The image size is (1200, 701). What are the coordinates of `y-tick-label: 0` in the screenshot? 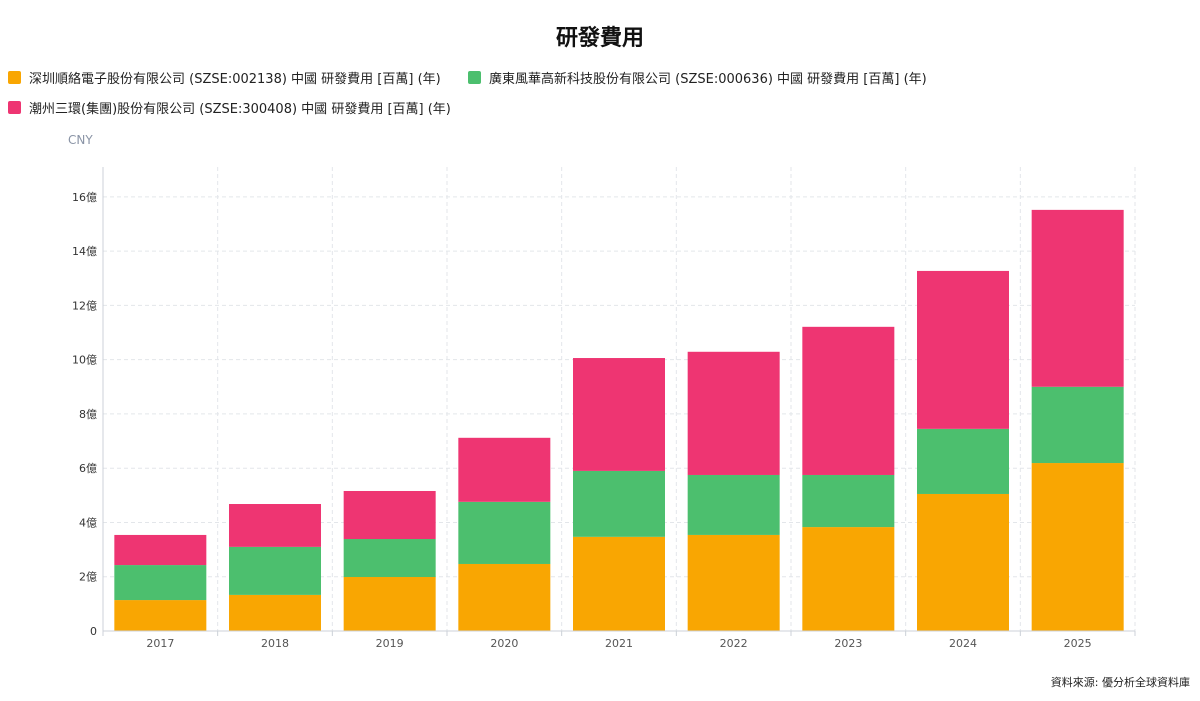 It's located at (93, 631).